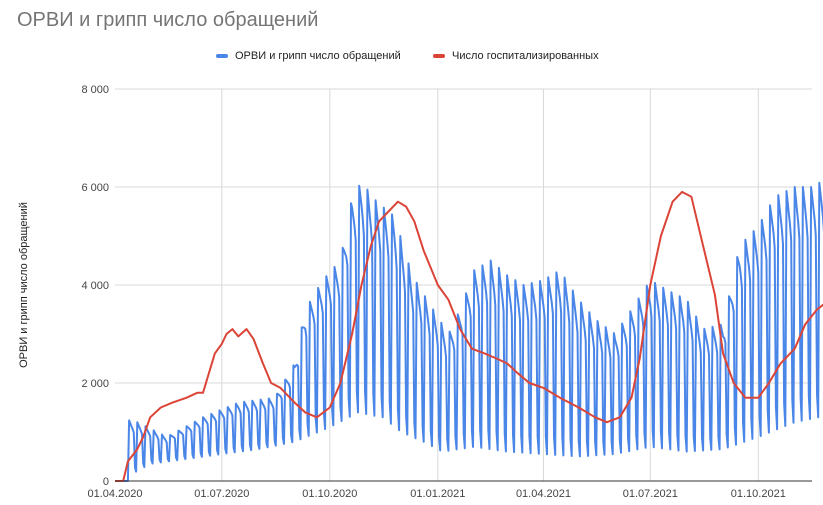 This screenshot has width=823, height=505. Describe the element at coordinates (439, 56) in the screenshot. I see `legend-swatch-hospitalized` at that location.